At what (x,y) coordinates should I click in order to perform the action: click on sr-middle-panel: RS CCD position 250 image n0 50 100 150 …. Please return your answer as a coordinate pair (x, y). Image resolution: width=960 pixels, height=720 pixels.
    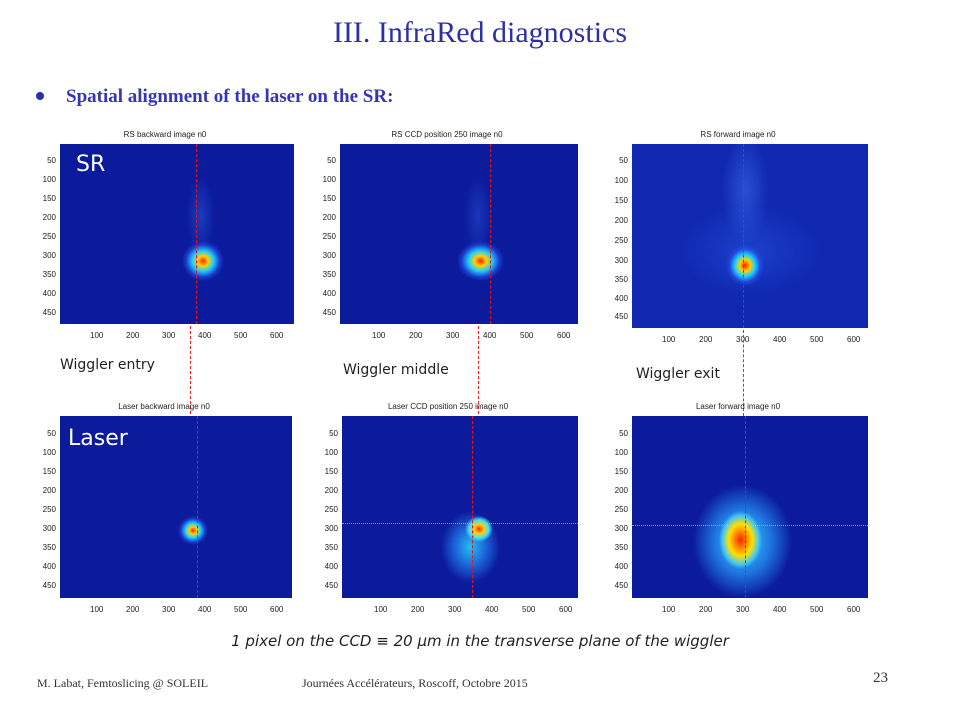
    Looking at the image, I should click on (447, 235).